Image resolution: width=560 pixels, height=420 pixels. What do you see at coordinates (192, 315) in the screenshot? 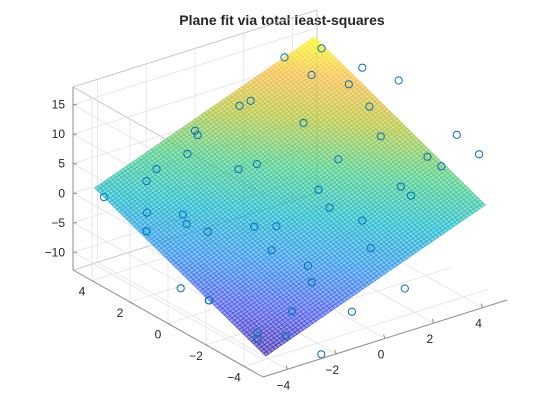
I see `x-grid-line` at bounding box center [192, 315].